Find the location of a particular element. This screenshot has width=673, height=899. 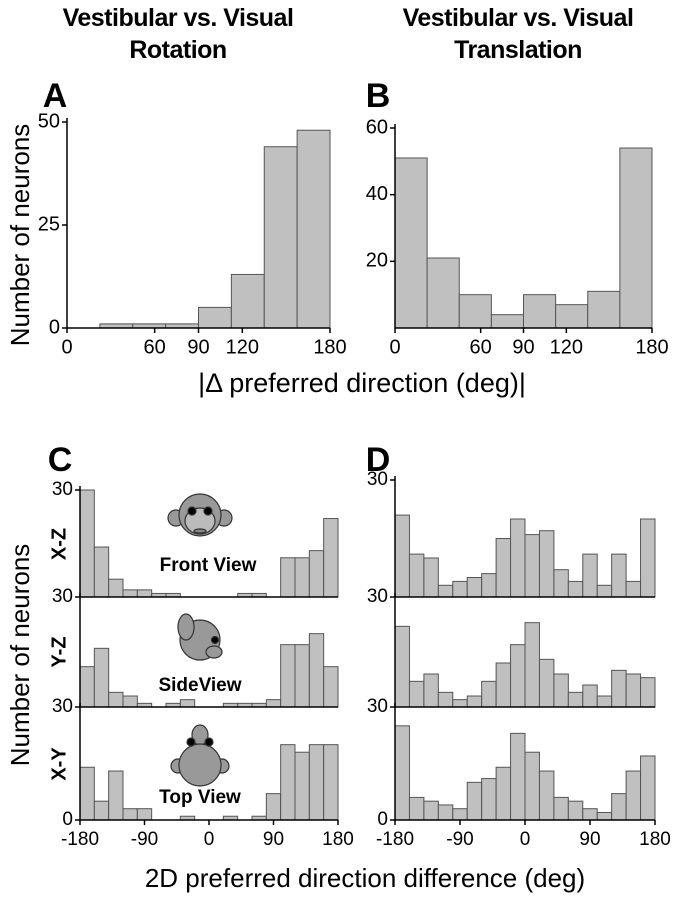

view-label: Front View is located at coordinates (208, 565).